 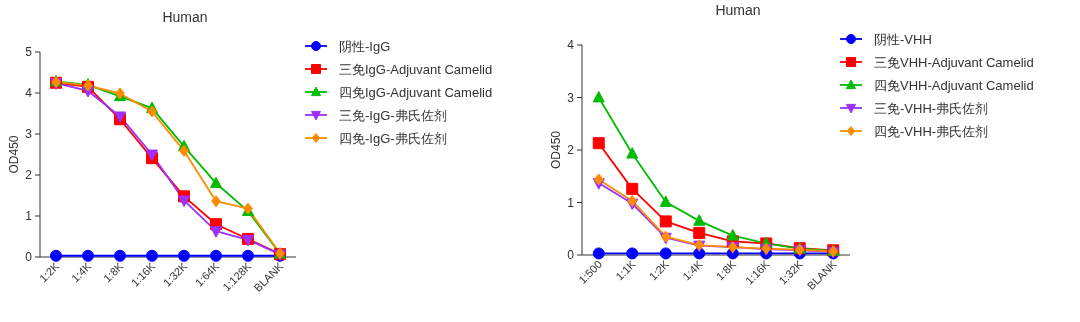 What do you see at coordinates (954, 62) in the screenshot?
I see `legend-label: 三免VHH-Adjuvant Camelid` at bounding box center [954, 62].